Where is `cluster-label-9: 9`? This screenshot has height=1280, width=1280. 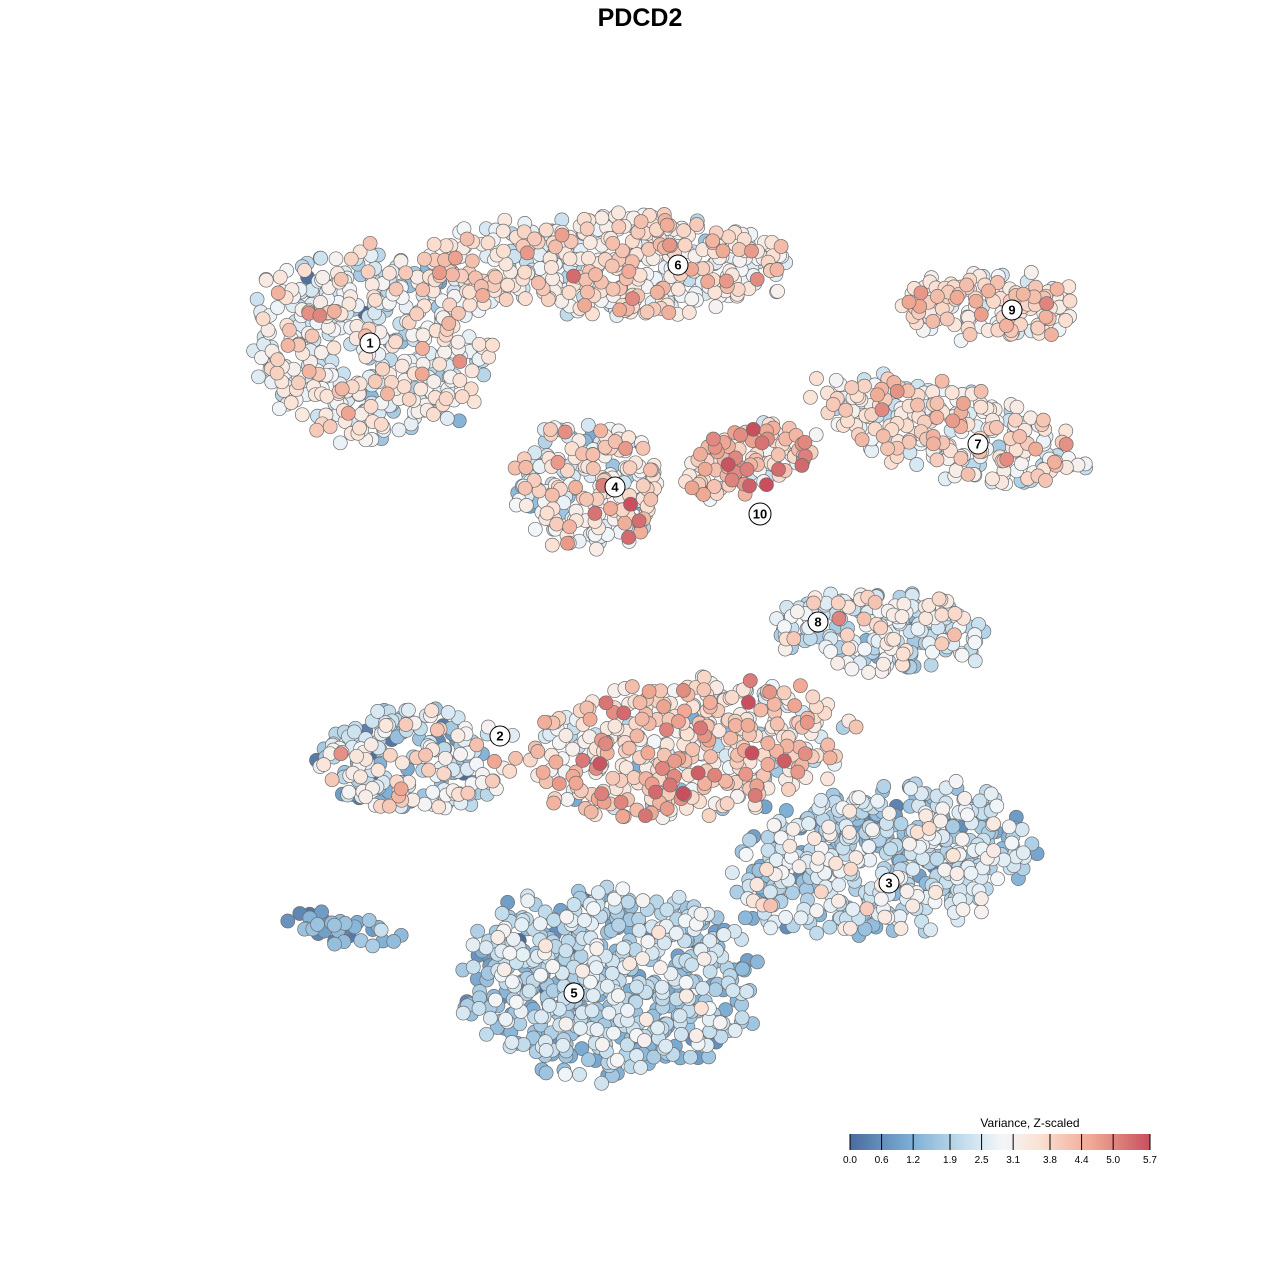 cluster-label-9: 9 is located at coordinates (1012, 310).